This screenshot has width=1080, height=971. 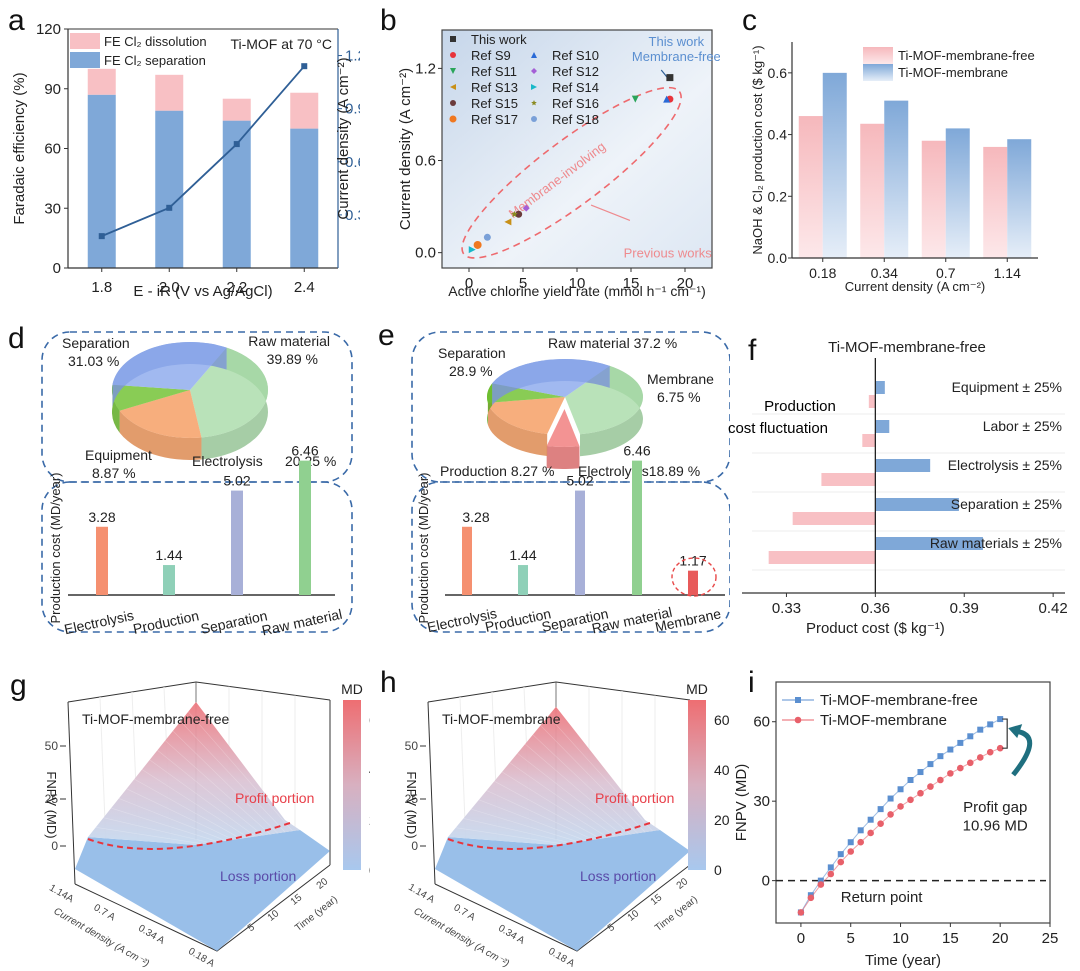 What do you see at coordinates (778, 428) in the screenshot?
I see `annotation-line: cost fluctuation` at bounding box center [778, 428].